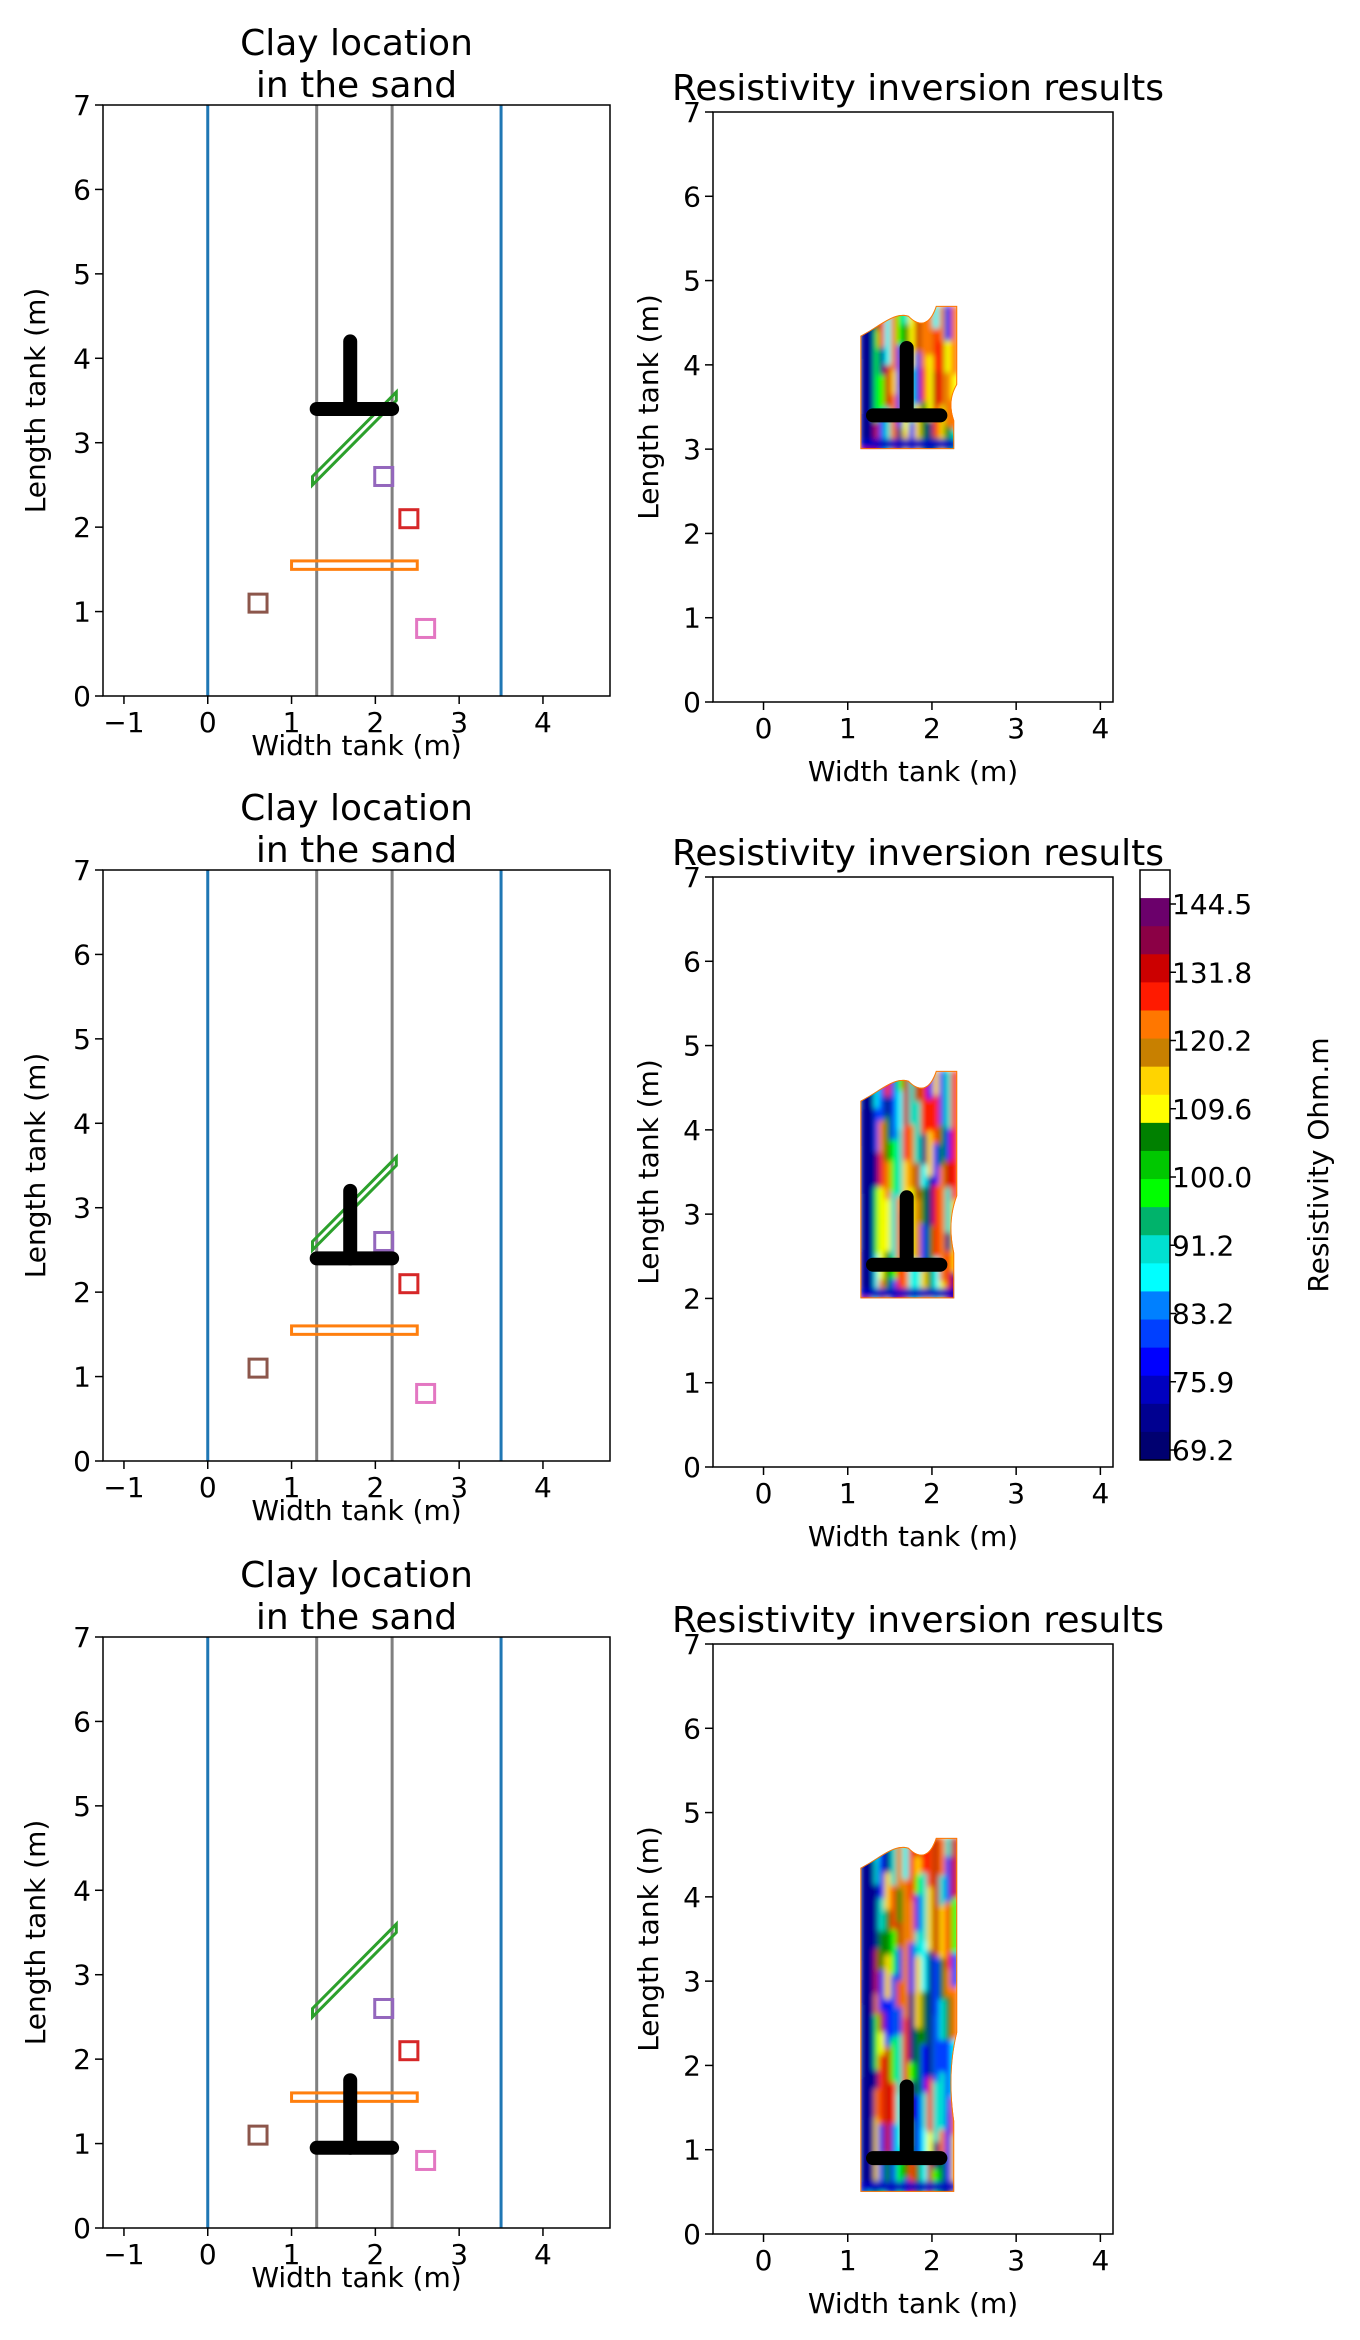 The height and width of the screenshot is (2340, 1360). What do you see at coordinates (1212, 1109) in the screenshot?
I see `colorbar-tick-label: 109.6` at bounding box center [1212, 1109].